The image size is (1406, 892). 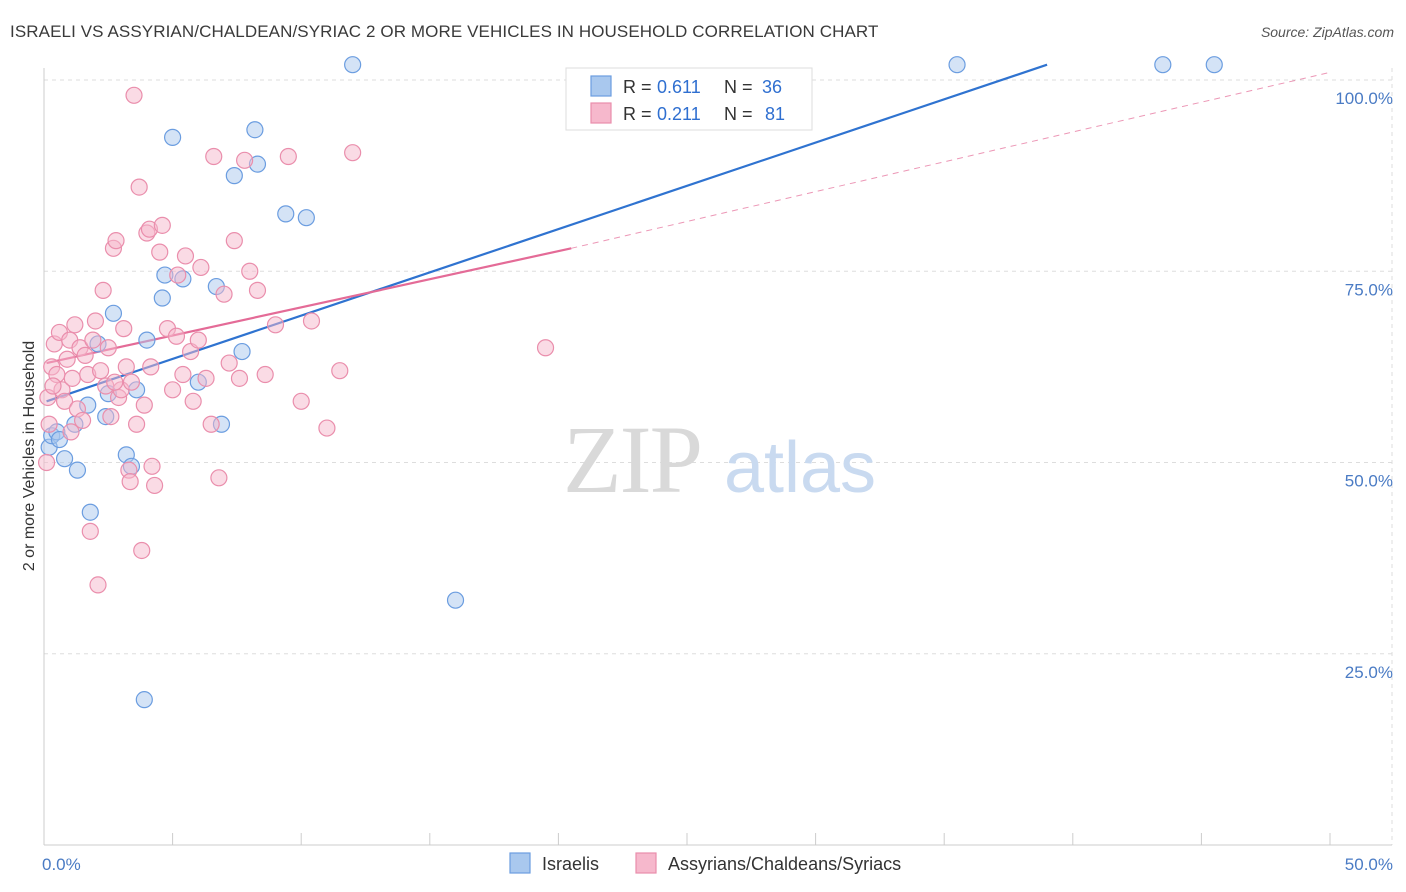 I want to click on y-axis-title: 2 or more Vehicles in Household, so click(x=29, y=456).